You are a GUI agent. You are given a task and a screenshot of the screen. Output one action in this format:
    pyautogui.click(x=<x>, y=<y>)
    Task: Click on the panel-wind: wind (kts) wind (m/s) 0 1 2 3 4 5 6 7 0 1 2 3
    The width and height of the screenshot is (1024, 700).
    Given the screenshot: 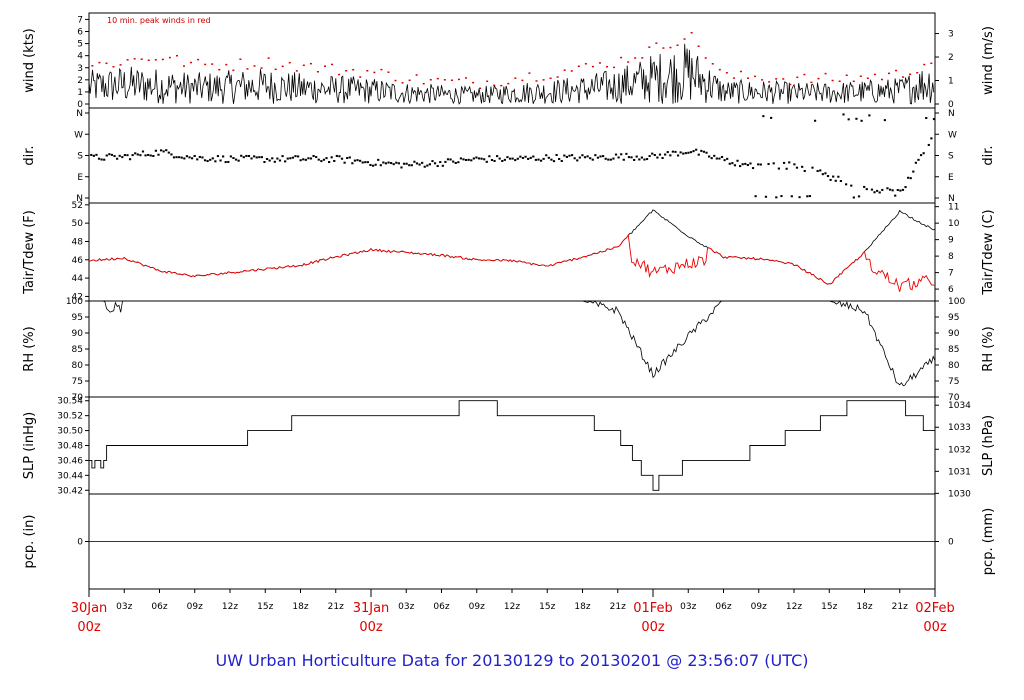 What is the action you would take?
    pyautogui.click(x=509, y=61)
    